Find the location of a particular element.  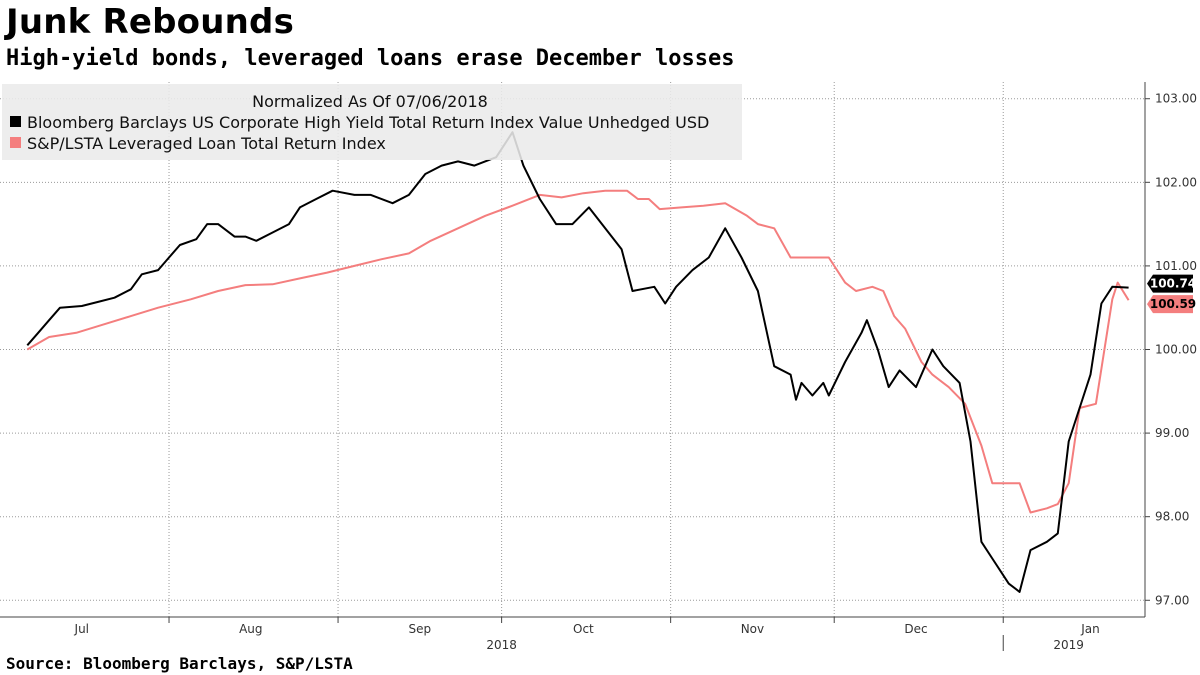

x-month-label: Jan is located at coordinates (1090, 629).